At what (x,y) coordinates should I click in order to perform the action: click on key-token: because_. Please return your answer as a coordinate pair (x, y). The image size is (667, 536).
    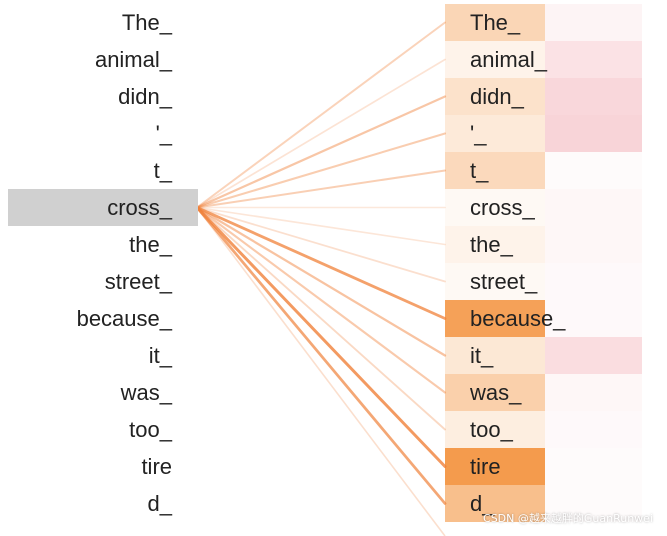
    Looking at the image, I should click on (518, 318).